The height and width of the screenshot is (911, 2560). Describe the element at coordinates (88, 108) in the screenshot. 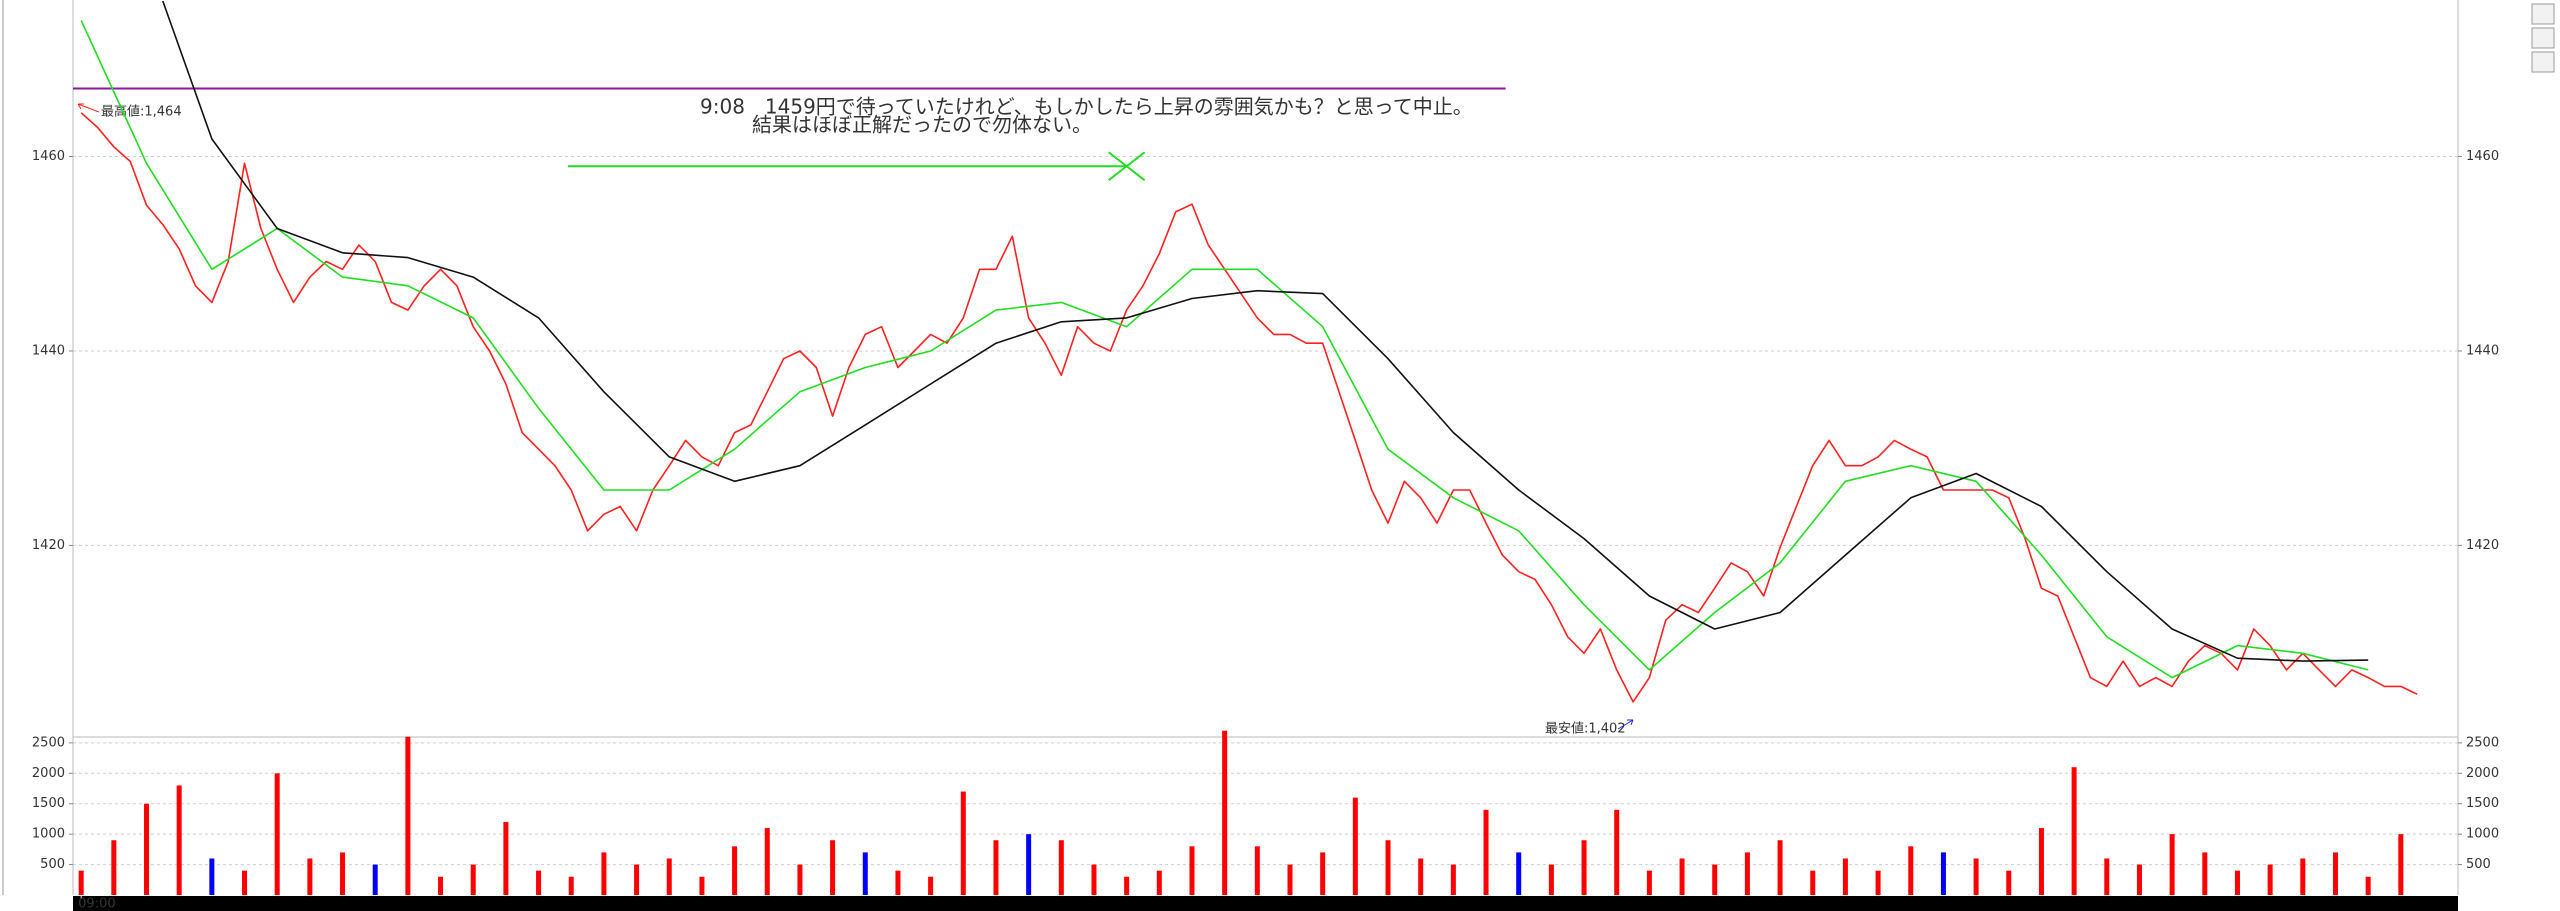

I see `high-arrow` at that location.